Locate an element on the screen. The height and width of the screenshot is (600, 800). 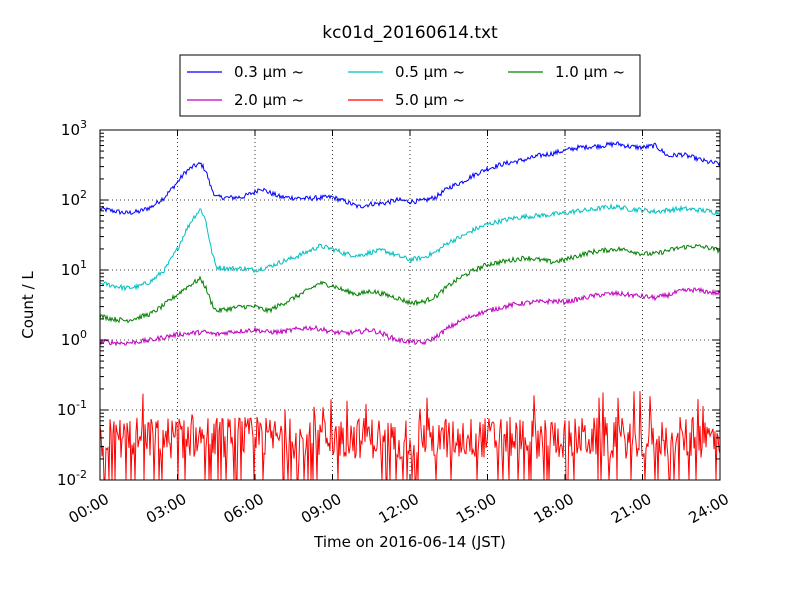
chart-title: kc01d_20160614.txt is located at coordinates (410, 33).